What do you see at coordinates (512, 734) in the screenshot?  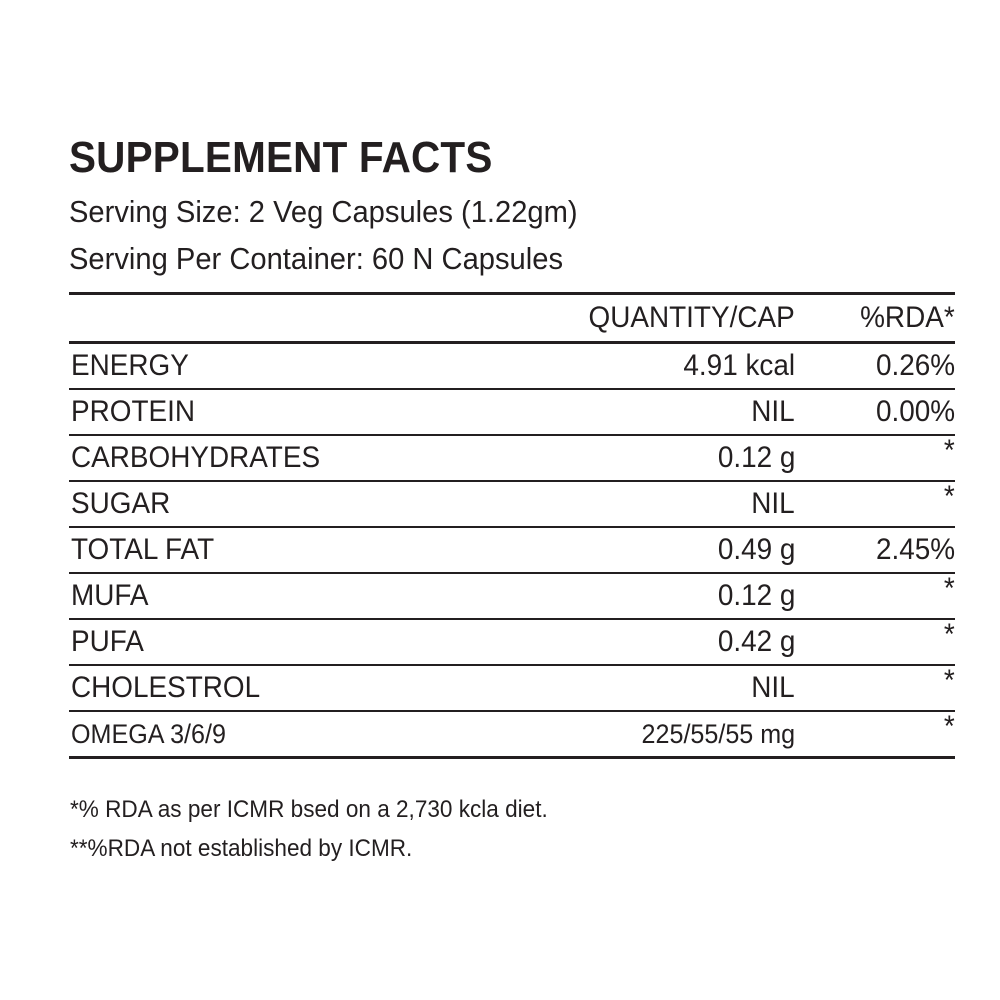 I see `table-row: OMEGA 3/6/9 225/55/55 mg *` at bounding box center [512, 734].